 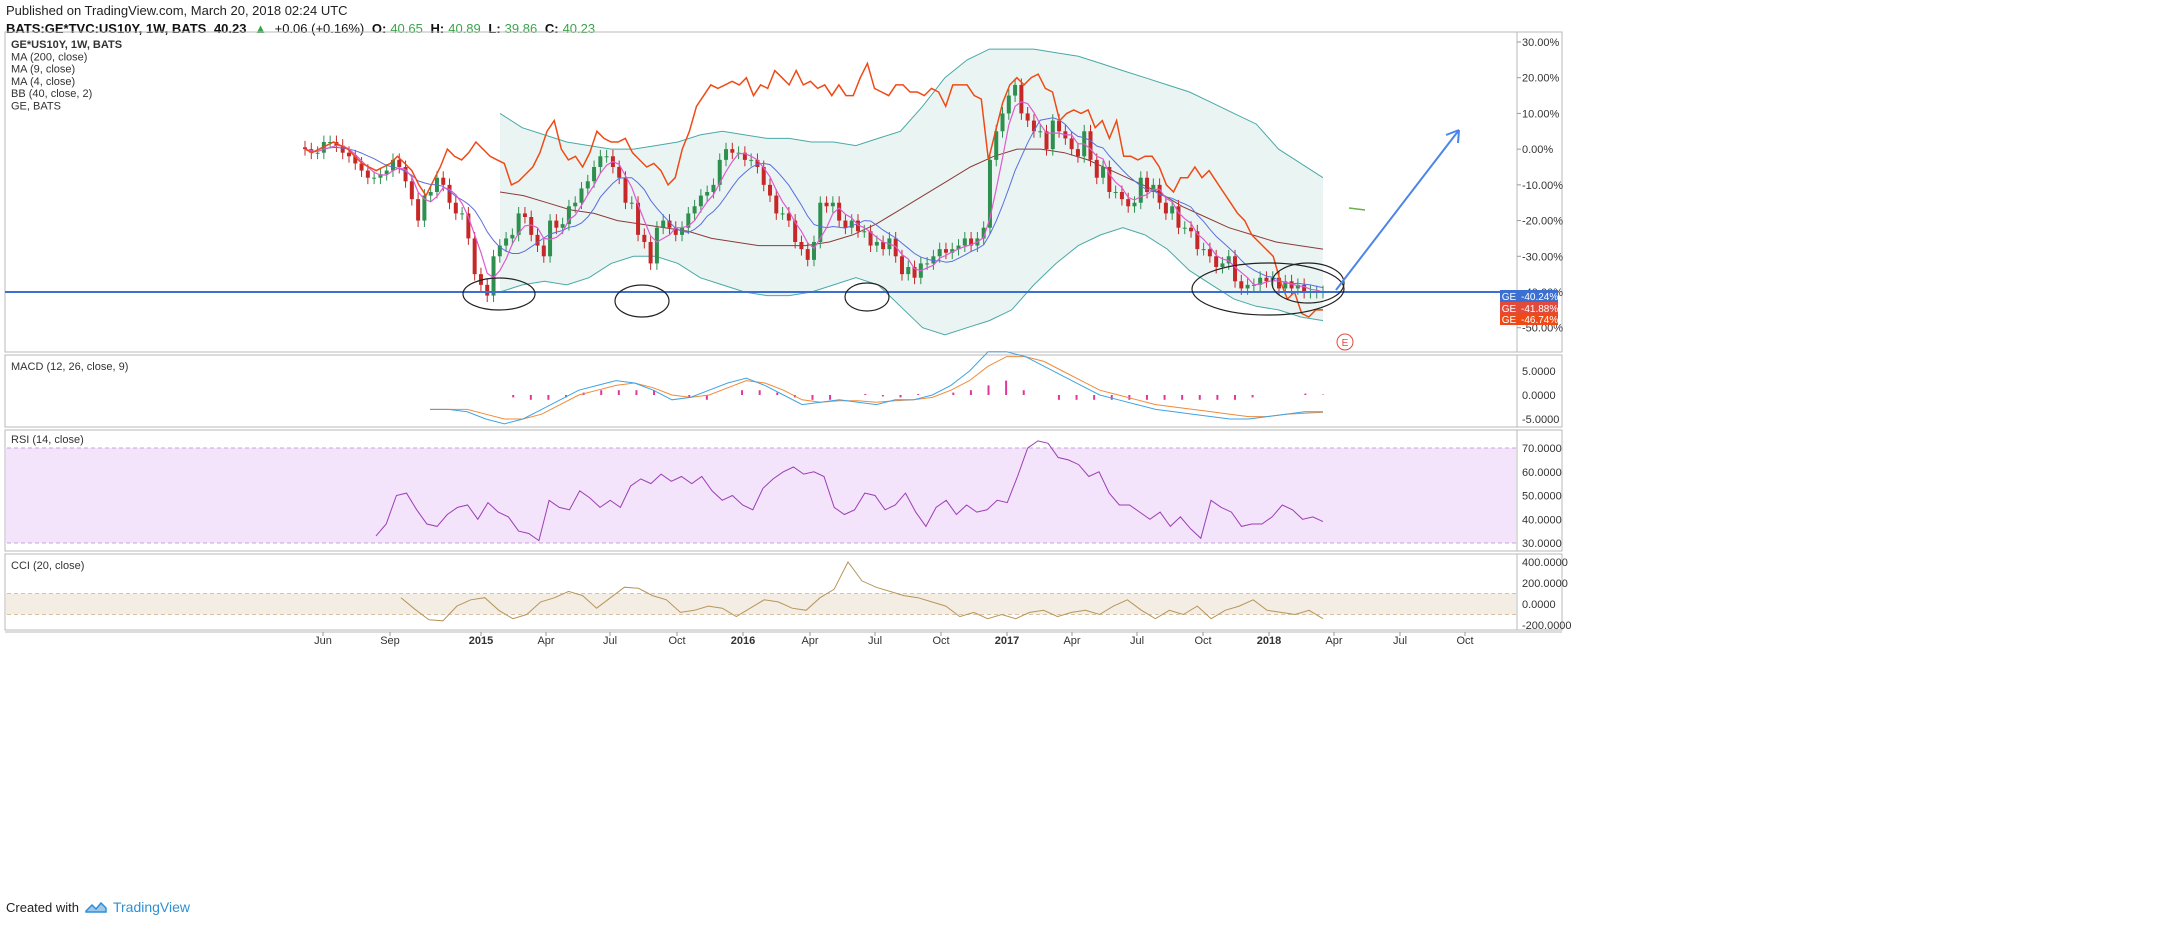 I want to click on x-tick-label: 2015, so click(x=481, y=641).